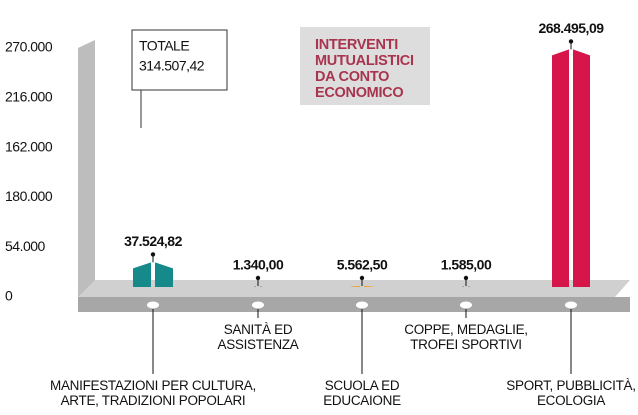 The height and width of the screenshot is (415, 638). What do you see at coordinates (29, 97) in the screenshot?
I see `y-tick-label: 216.000` at bounding box center [29, 97].